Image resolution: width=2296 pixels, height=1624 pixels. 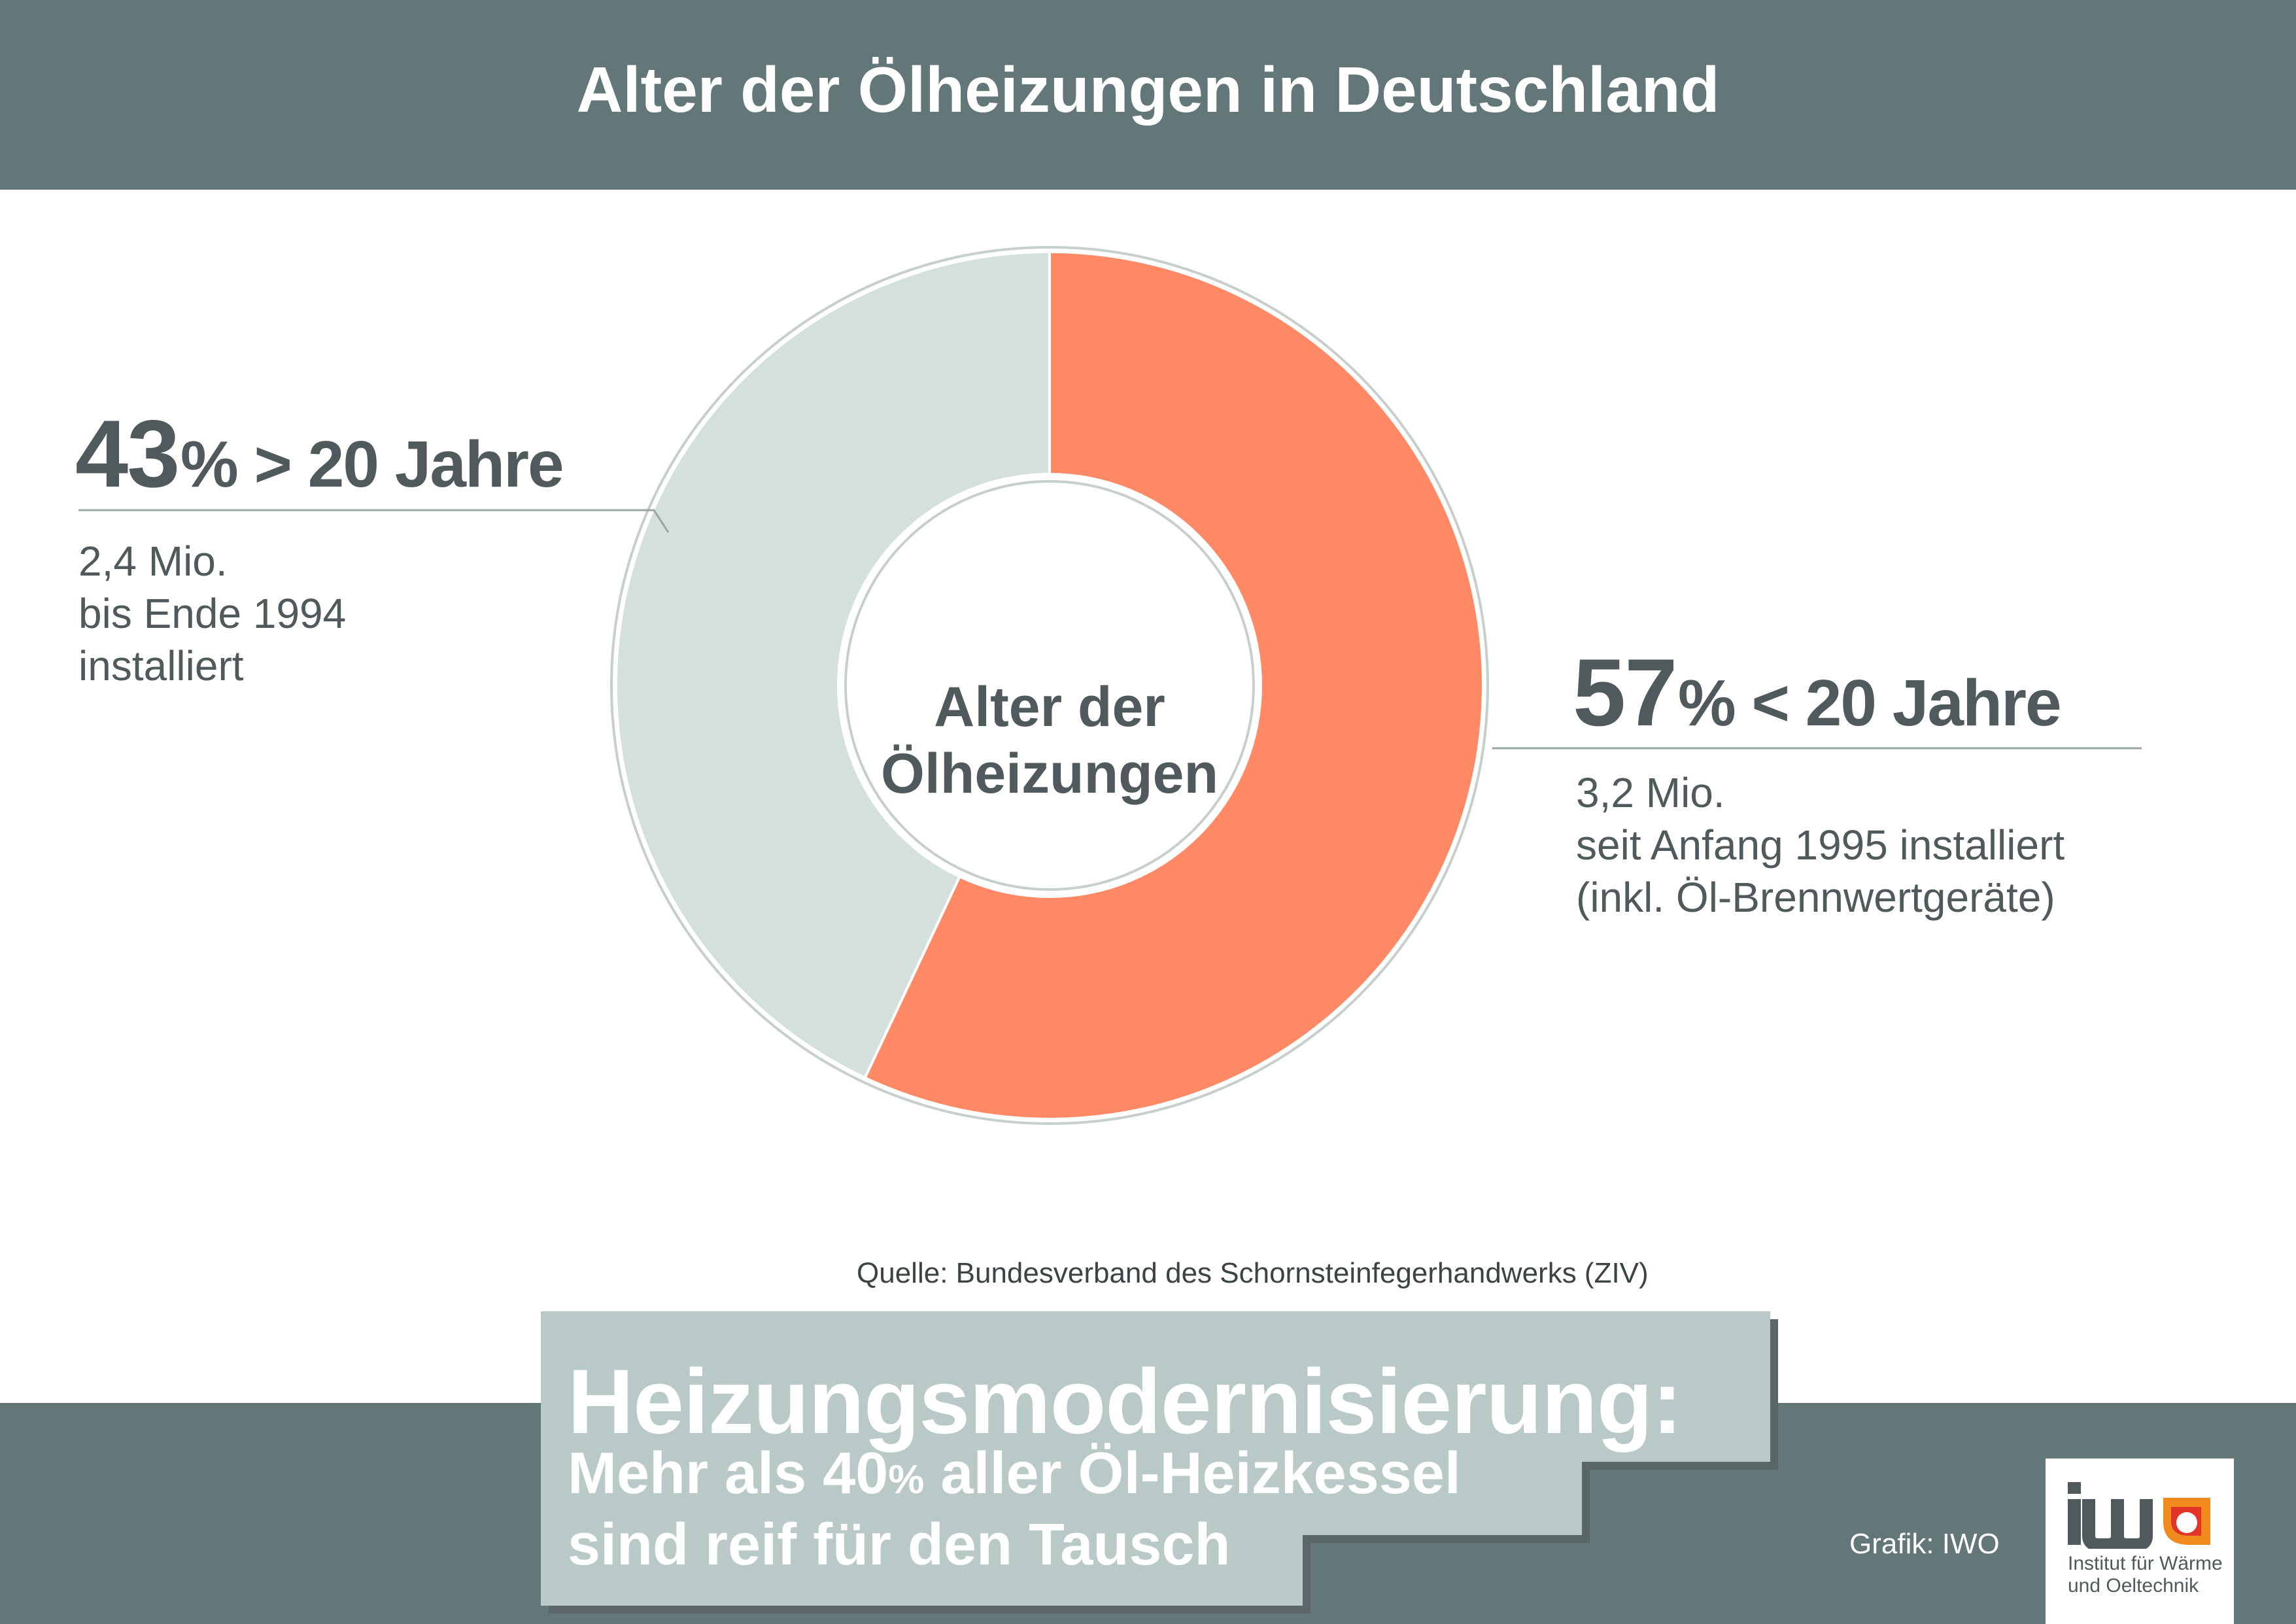 What do you see at coordinates (899, 1545) in the screenshot?
I see `headline-line-2: sind reif für den Tausch` at bounding box center [899, 1545].